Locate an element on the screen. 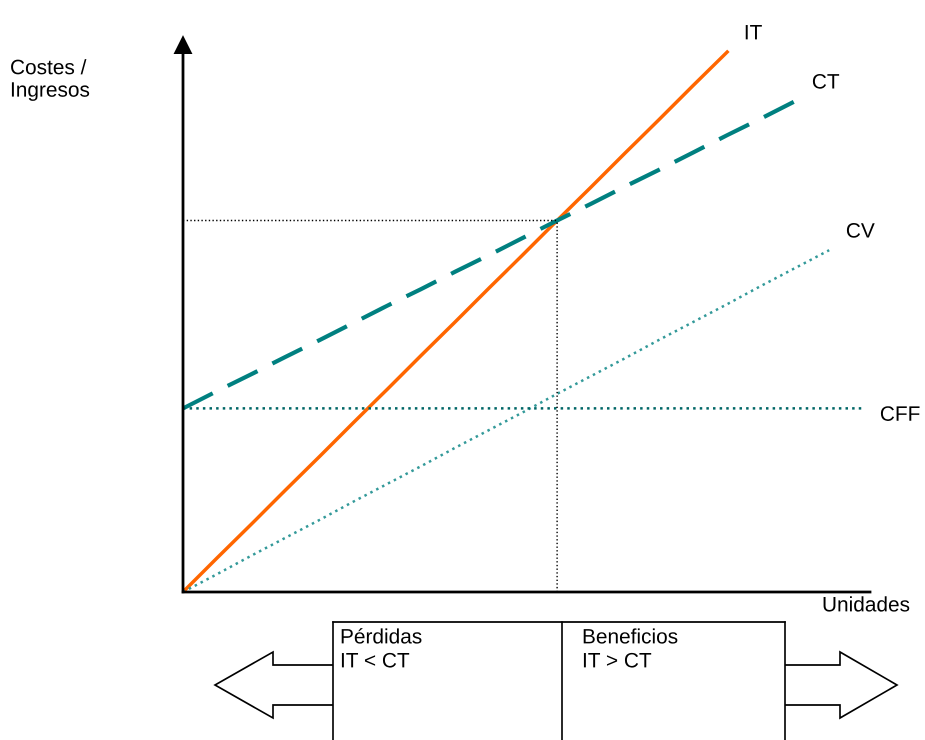 This screenshot has height=740, width=925. x-axis-title: Unidades is located at coordinates (867, 604).